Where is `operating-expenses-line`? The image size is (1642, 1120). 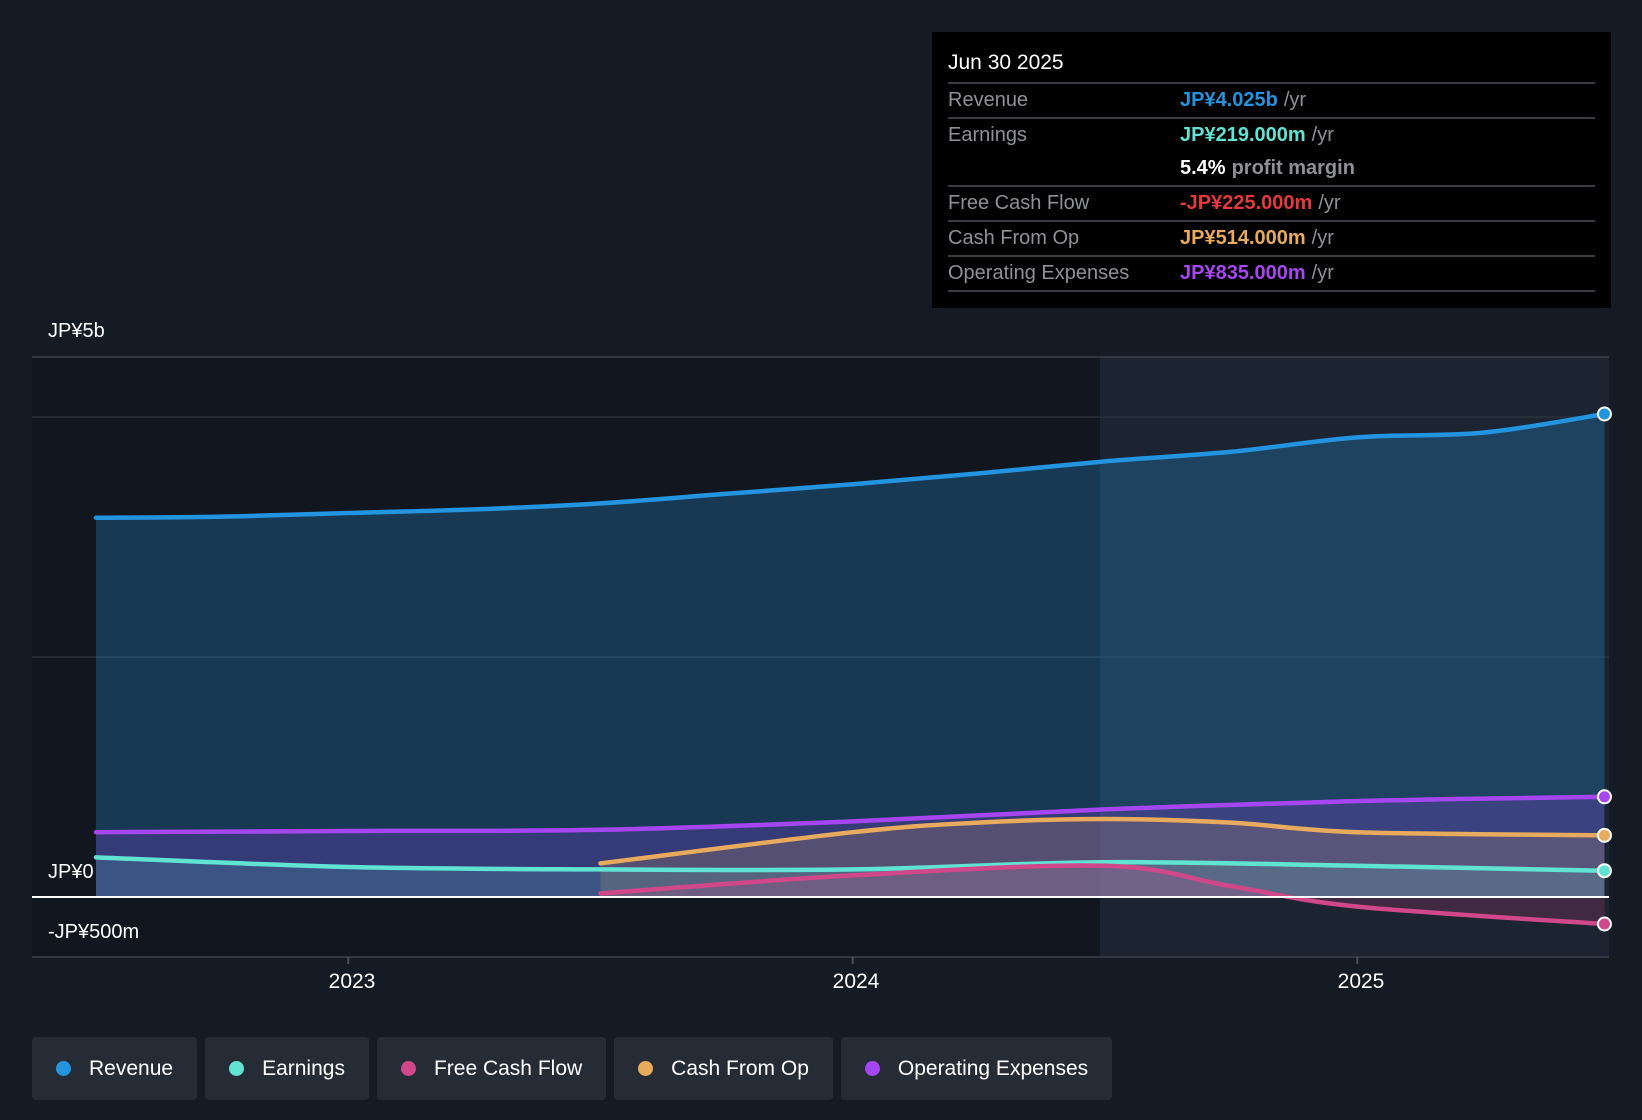 operating-expenses-line is located at coordinates (850, 814).